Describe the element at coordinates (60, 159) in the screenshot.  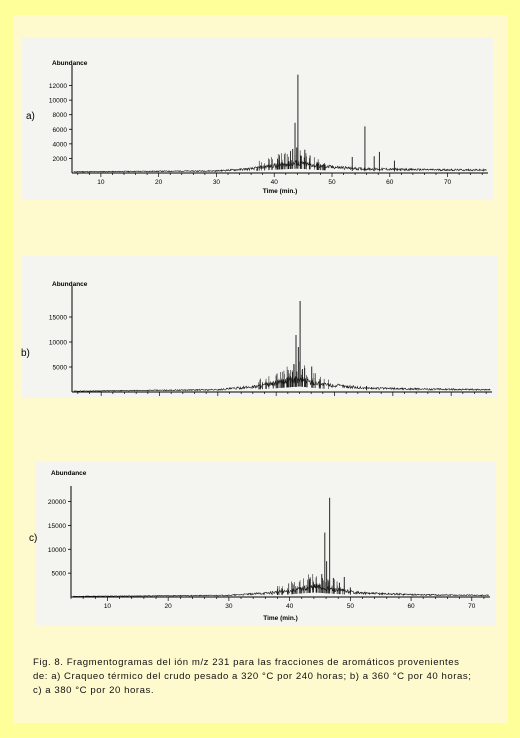
I see `y-tick-label: 2000` at that location.